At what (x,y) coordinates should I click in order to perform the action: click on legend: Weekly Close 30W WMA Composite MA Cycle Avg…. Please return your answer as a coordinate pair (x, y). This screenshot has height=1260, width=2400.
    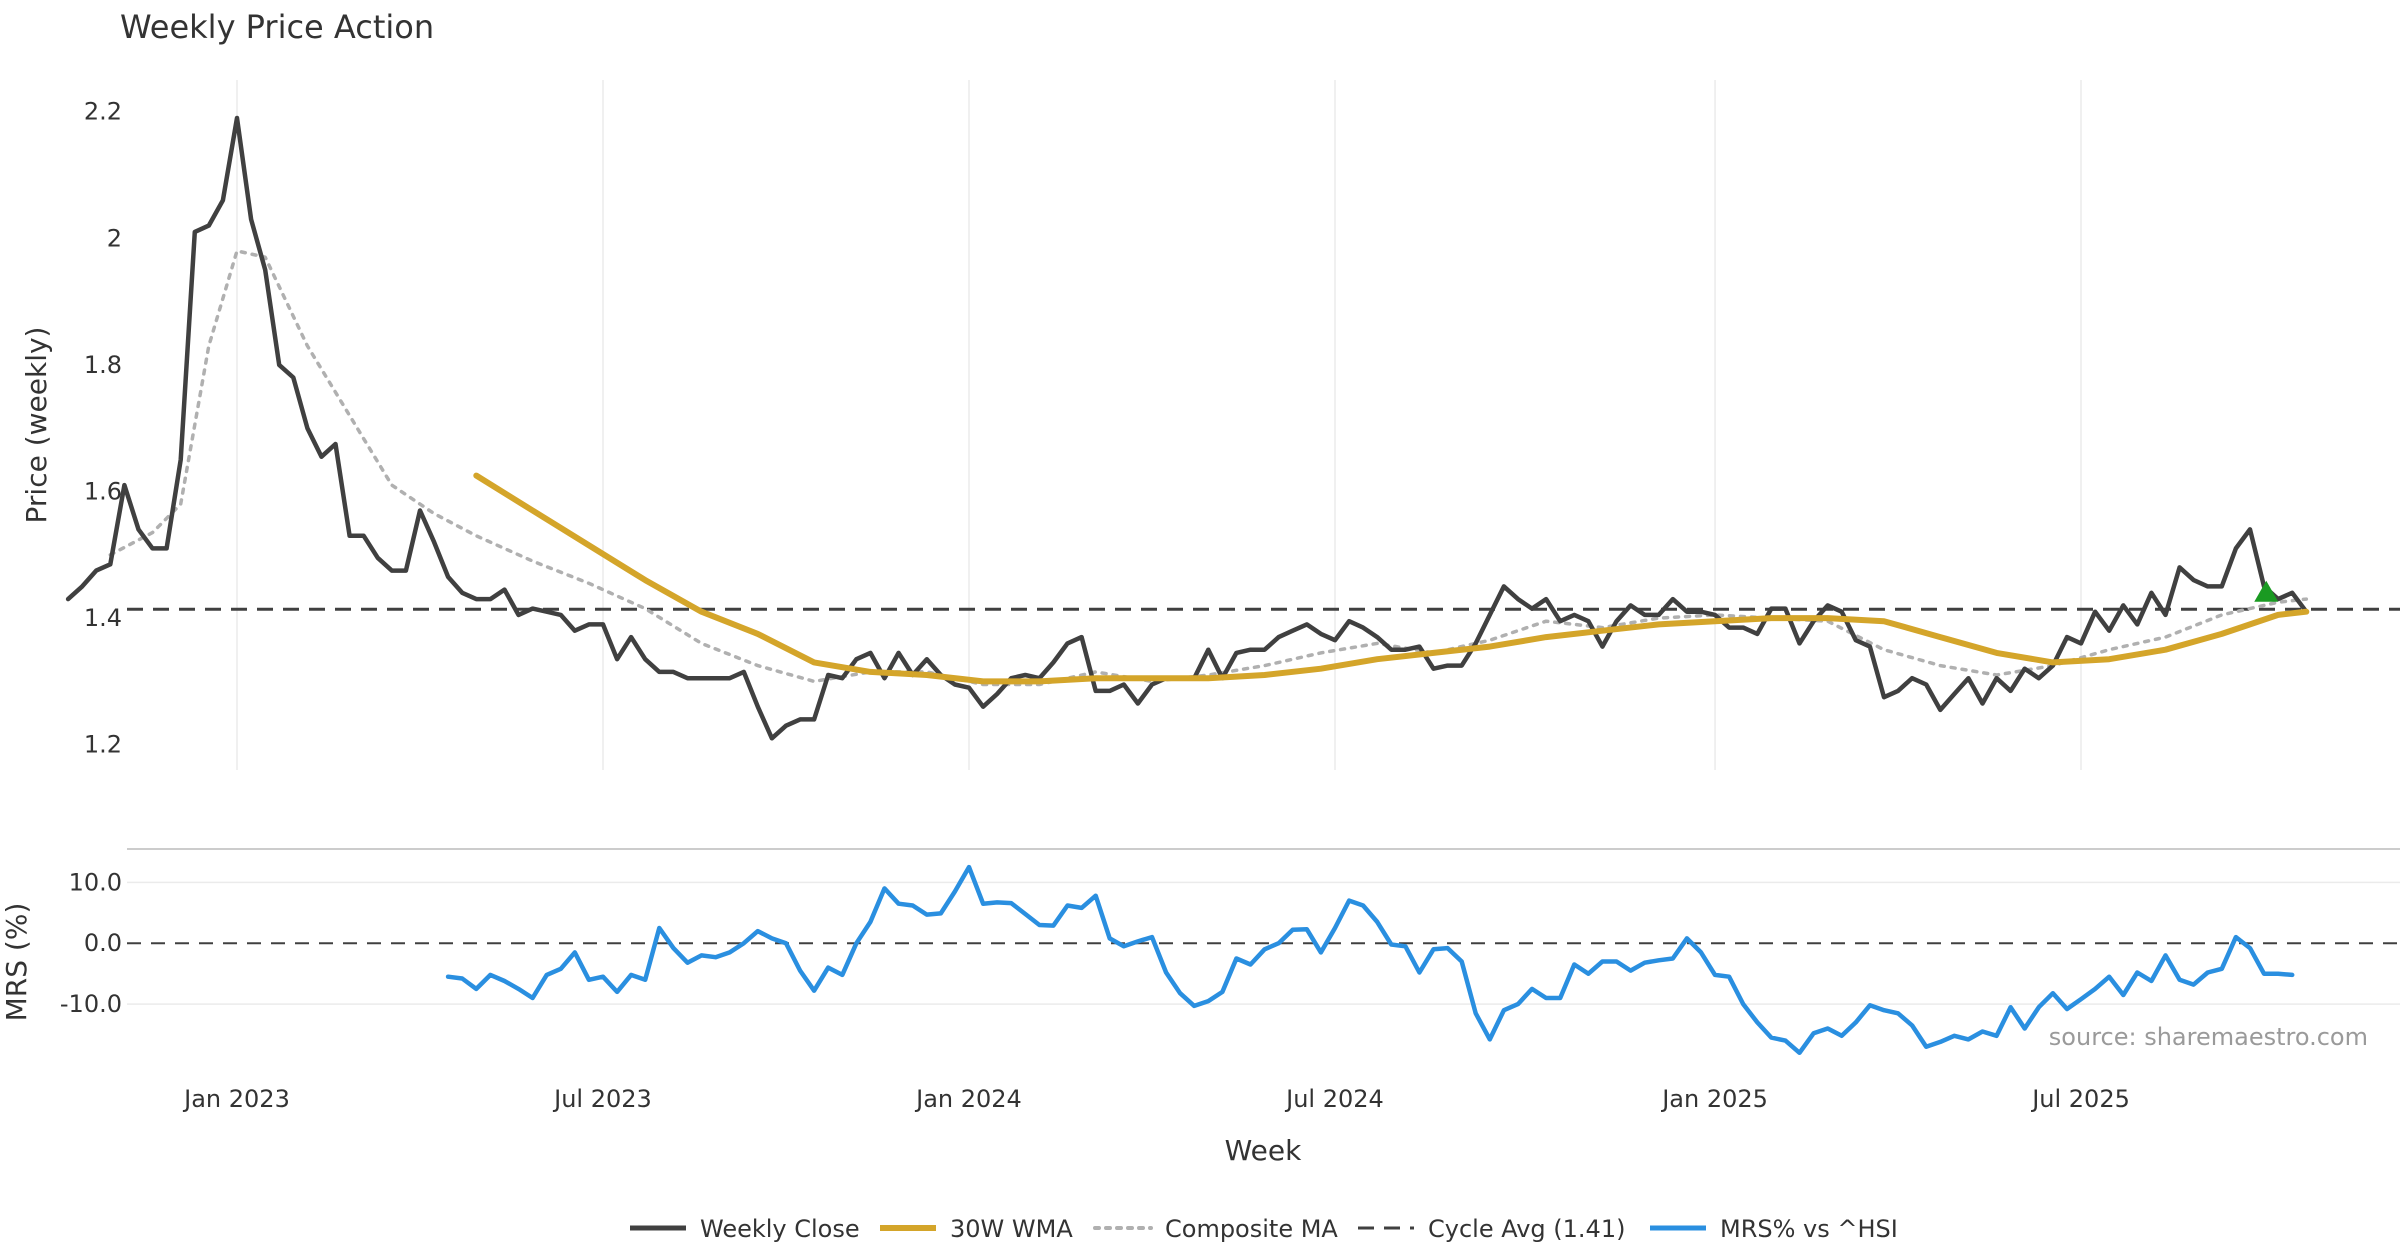
    Looking at the image, I should click on (1264, 1229).